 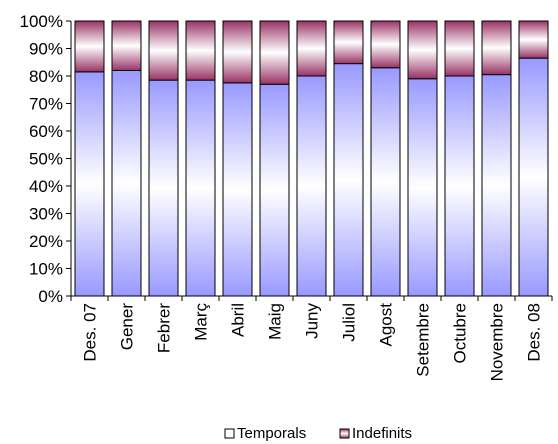 What do you see at coordinates (90, 332) in the screenshot?
I see `x-category-label: Des. 07` at bounding box center [90, 332].